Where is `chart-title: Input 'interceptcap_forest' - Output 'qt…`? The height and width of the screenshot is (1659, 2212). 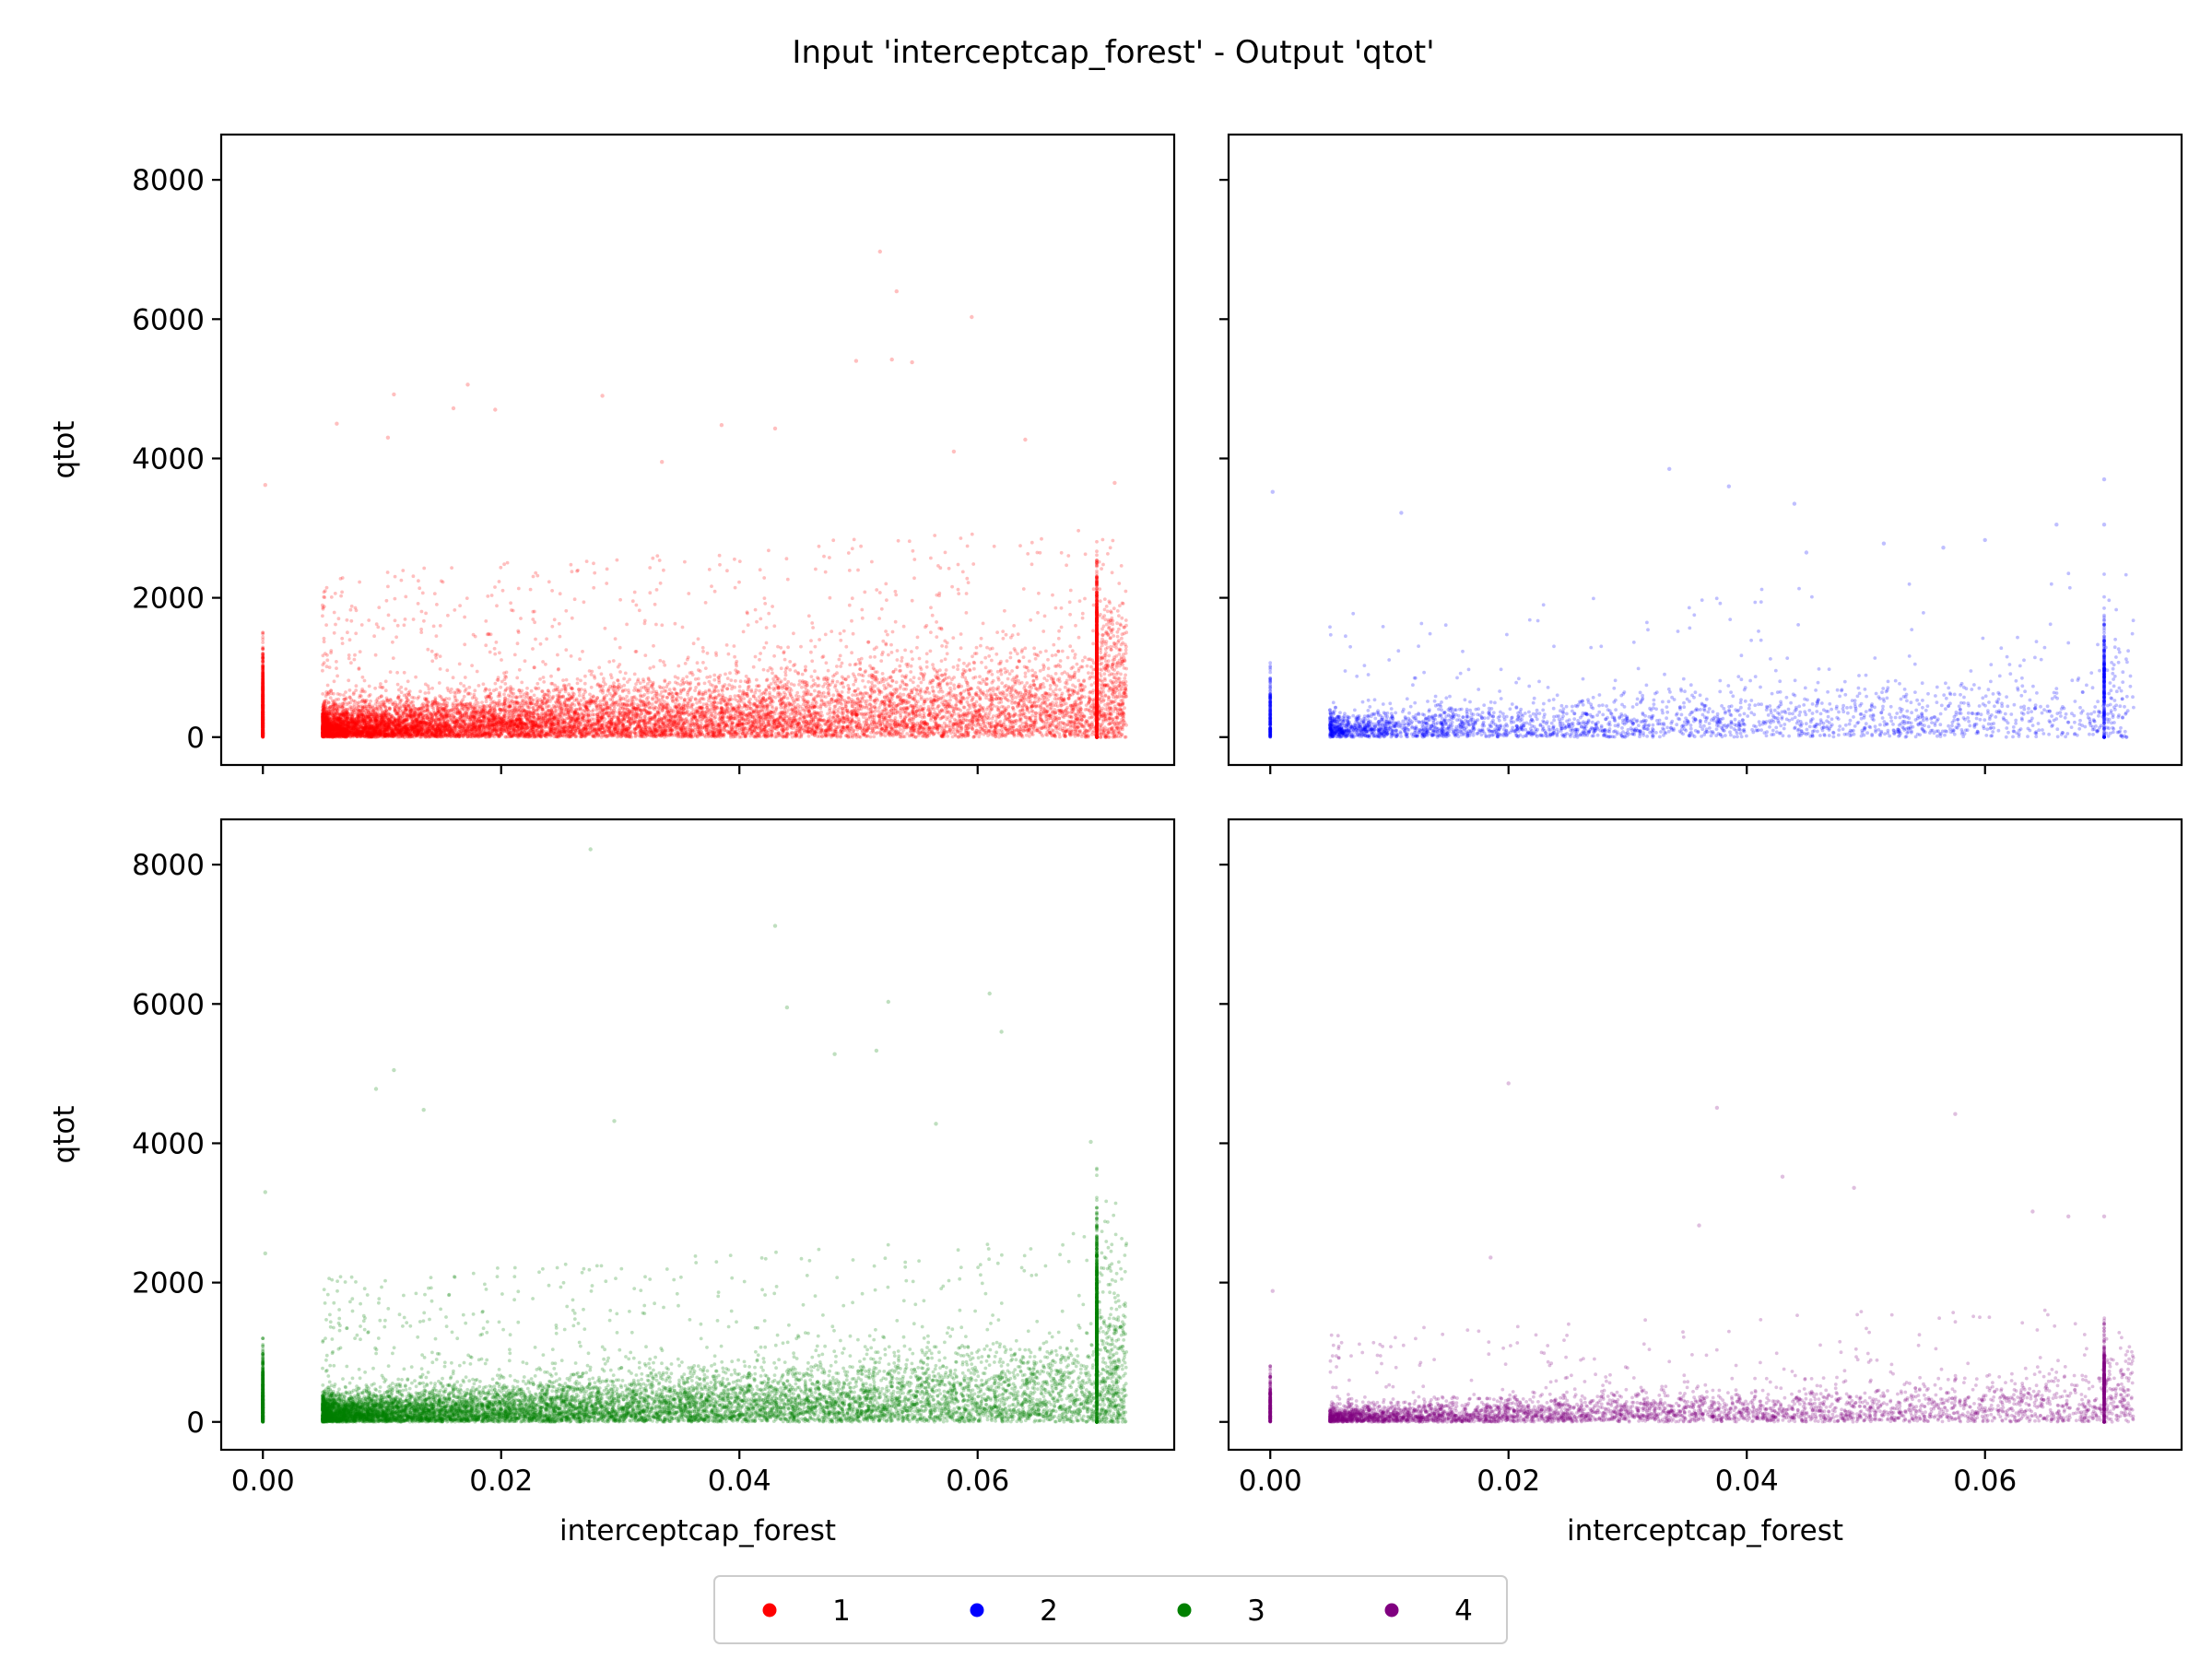 chart-title: Input 'interceptcap_forest' - Output 'qt… is located at coordinates (1113, 52).